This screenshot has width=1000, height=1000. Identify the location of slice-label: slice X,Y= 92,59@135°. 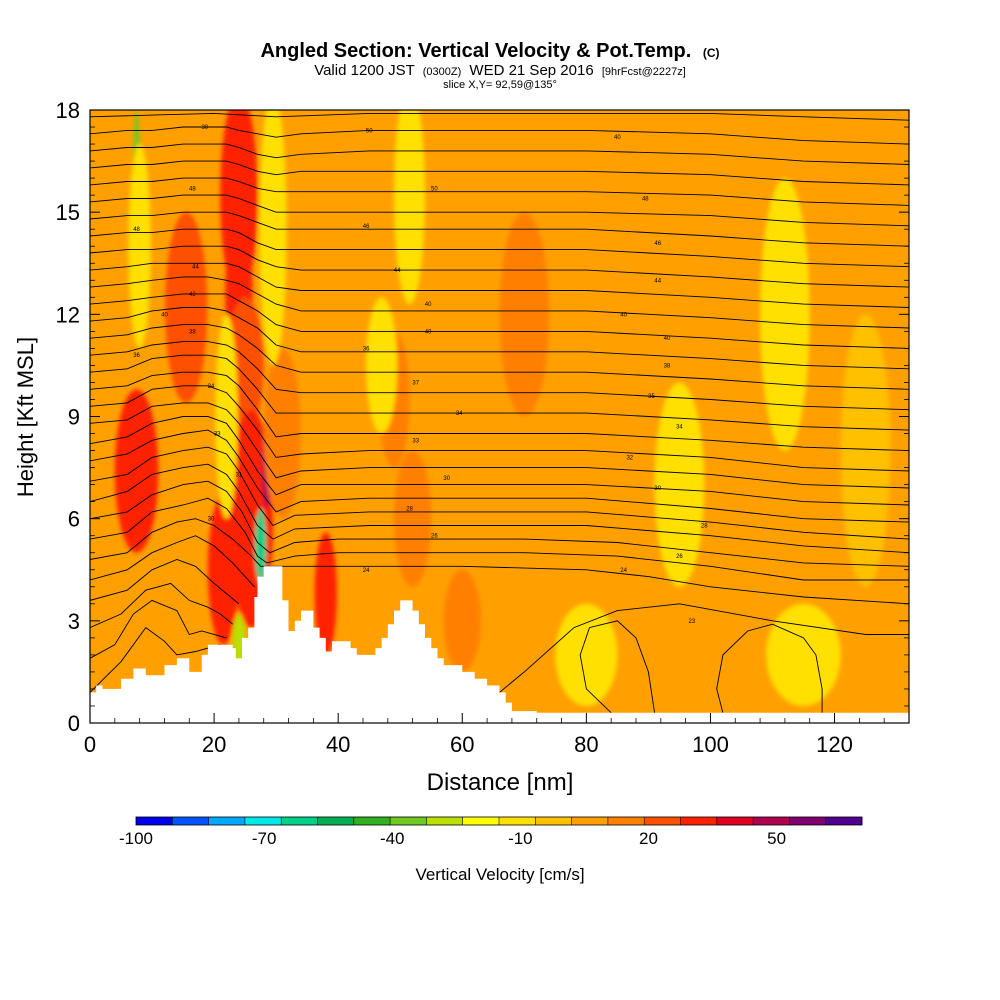
(500, 85).